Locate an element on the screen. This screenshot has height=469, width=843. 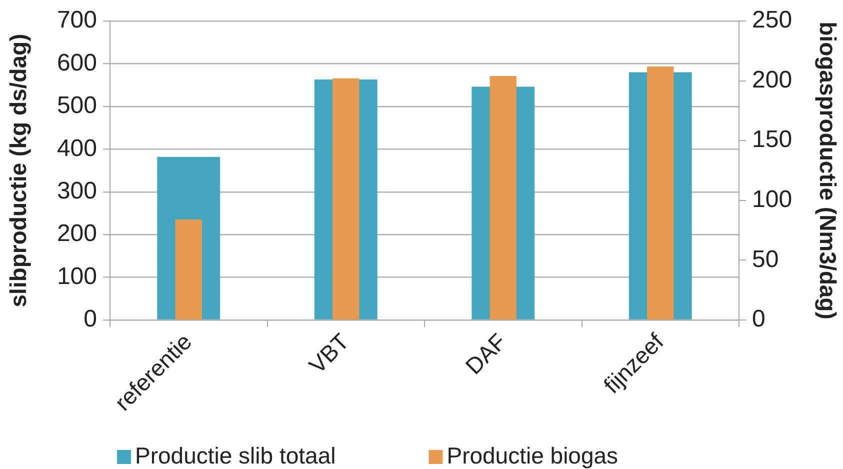
y-tick-label: 700 is located at coordinates (76, 20).